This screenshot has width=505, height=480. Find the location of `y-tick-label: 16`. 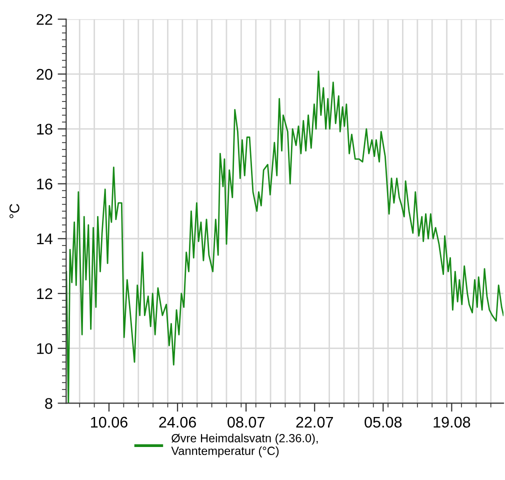

y-tick-label: 16 is located at coordinates (44, 184).